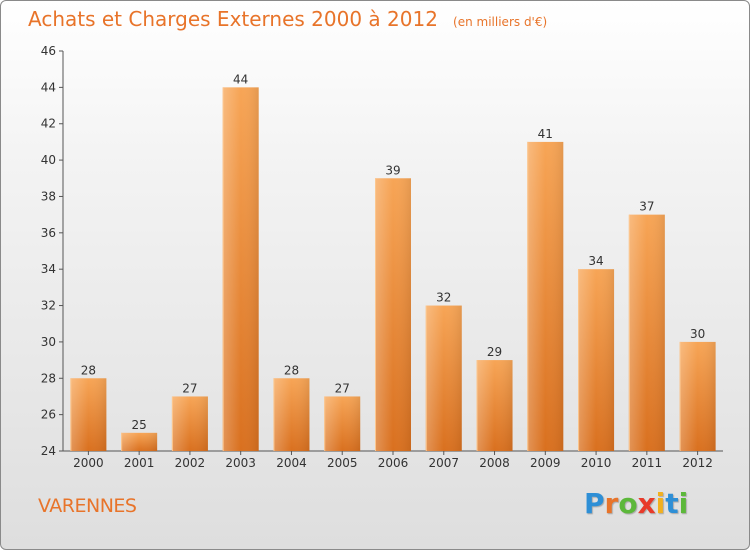 The height and width of the screenshot is (550, 750). Describe the element at coordinates (48, 160) in the screenshot. I see `y-tick-label: 40` at that location.